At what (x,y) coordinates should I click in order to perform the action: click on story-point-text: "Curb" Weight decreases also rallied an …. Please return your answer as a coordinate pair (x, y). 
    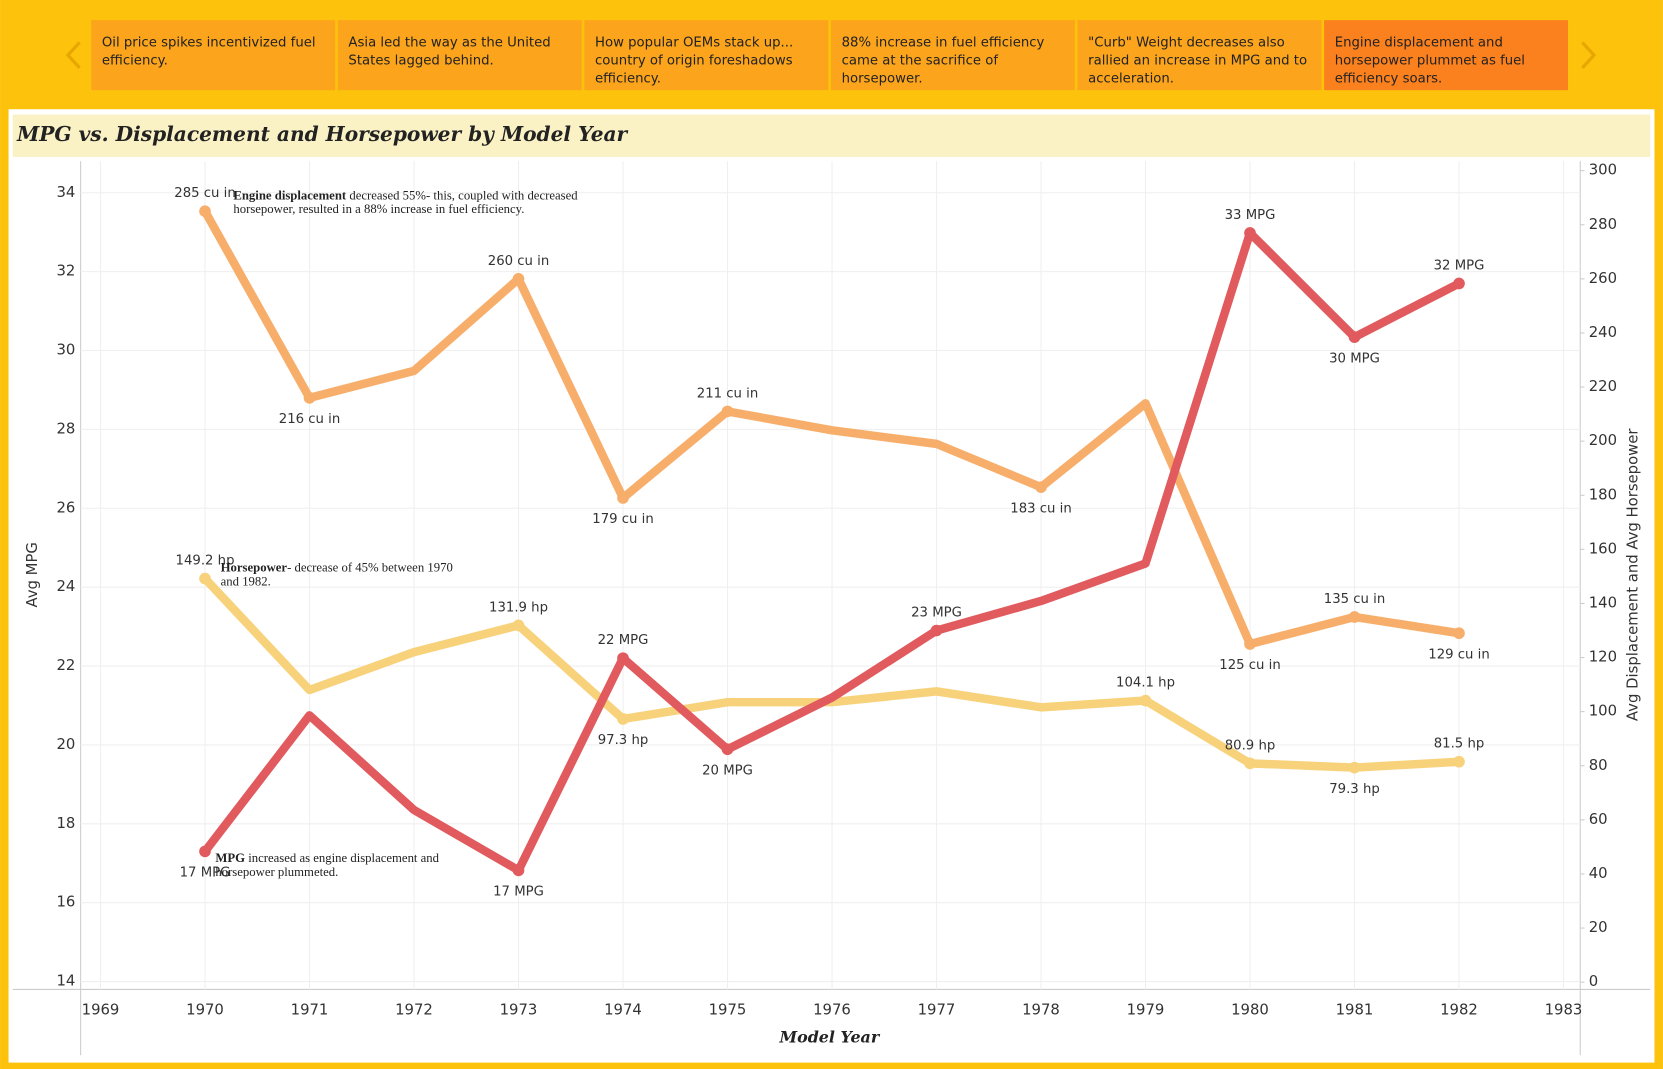
    Looking at the image, I should click on (1198, 59).